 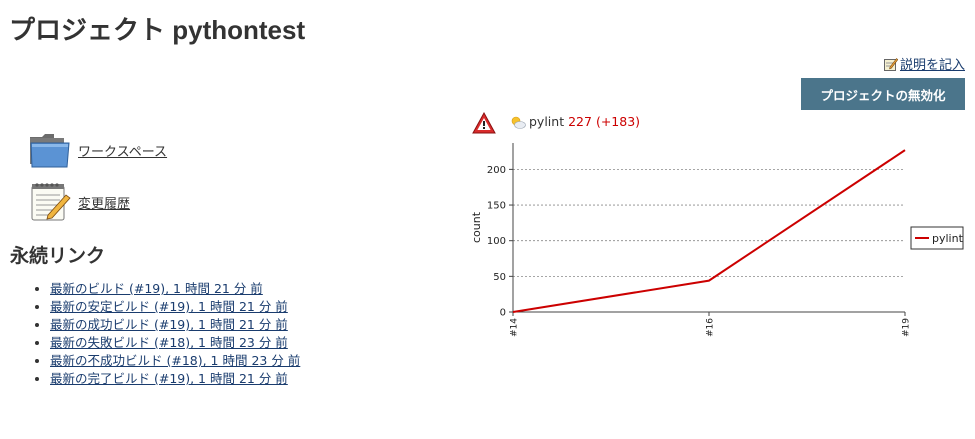 What do you see at coordinates (499, 277) in the screenshot?
I see `y-tick-label: 50` at bounding box center [499, 277].